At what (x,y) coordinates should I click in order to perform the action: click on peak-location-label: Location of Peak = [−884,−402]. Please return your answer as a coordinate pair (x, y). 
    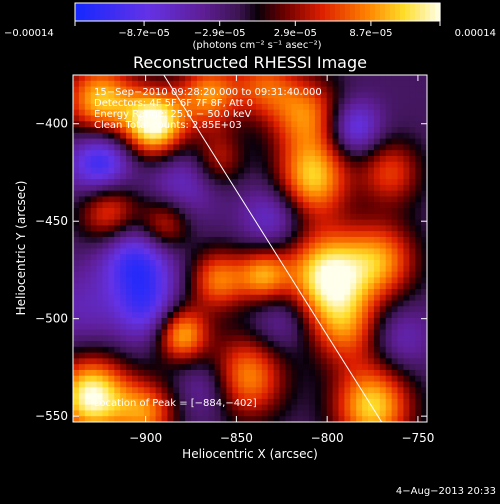
    Looking at the image, I should click on (175, 403).